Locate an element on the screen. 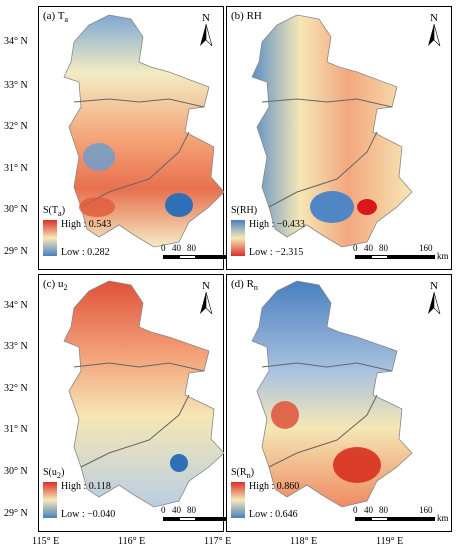  panel-label: (c) u2 is located at coordinates (55, 285).